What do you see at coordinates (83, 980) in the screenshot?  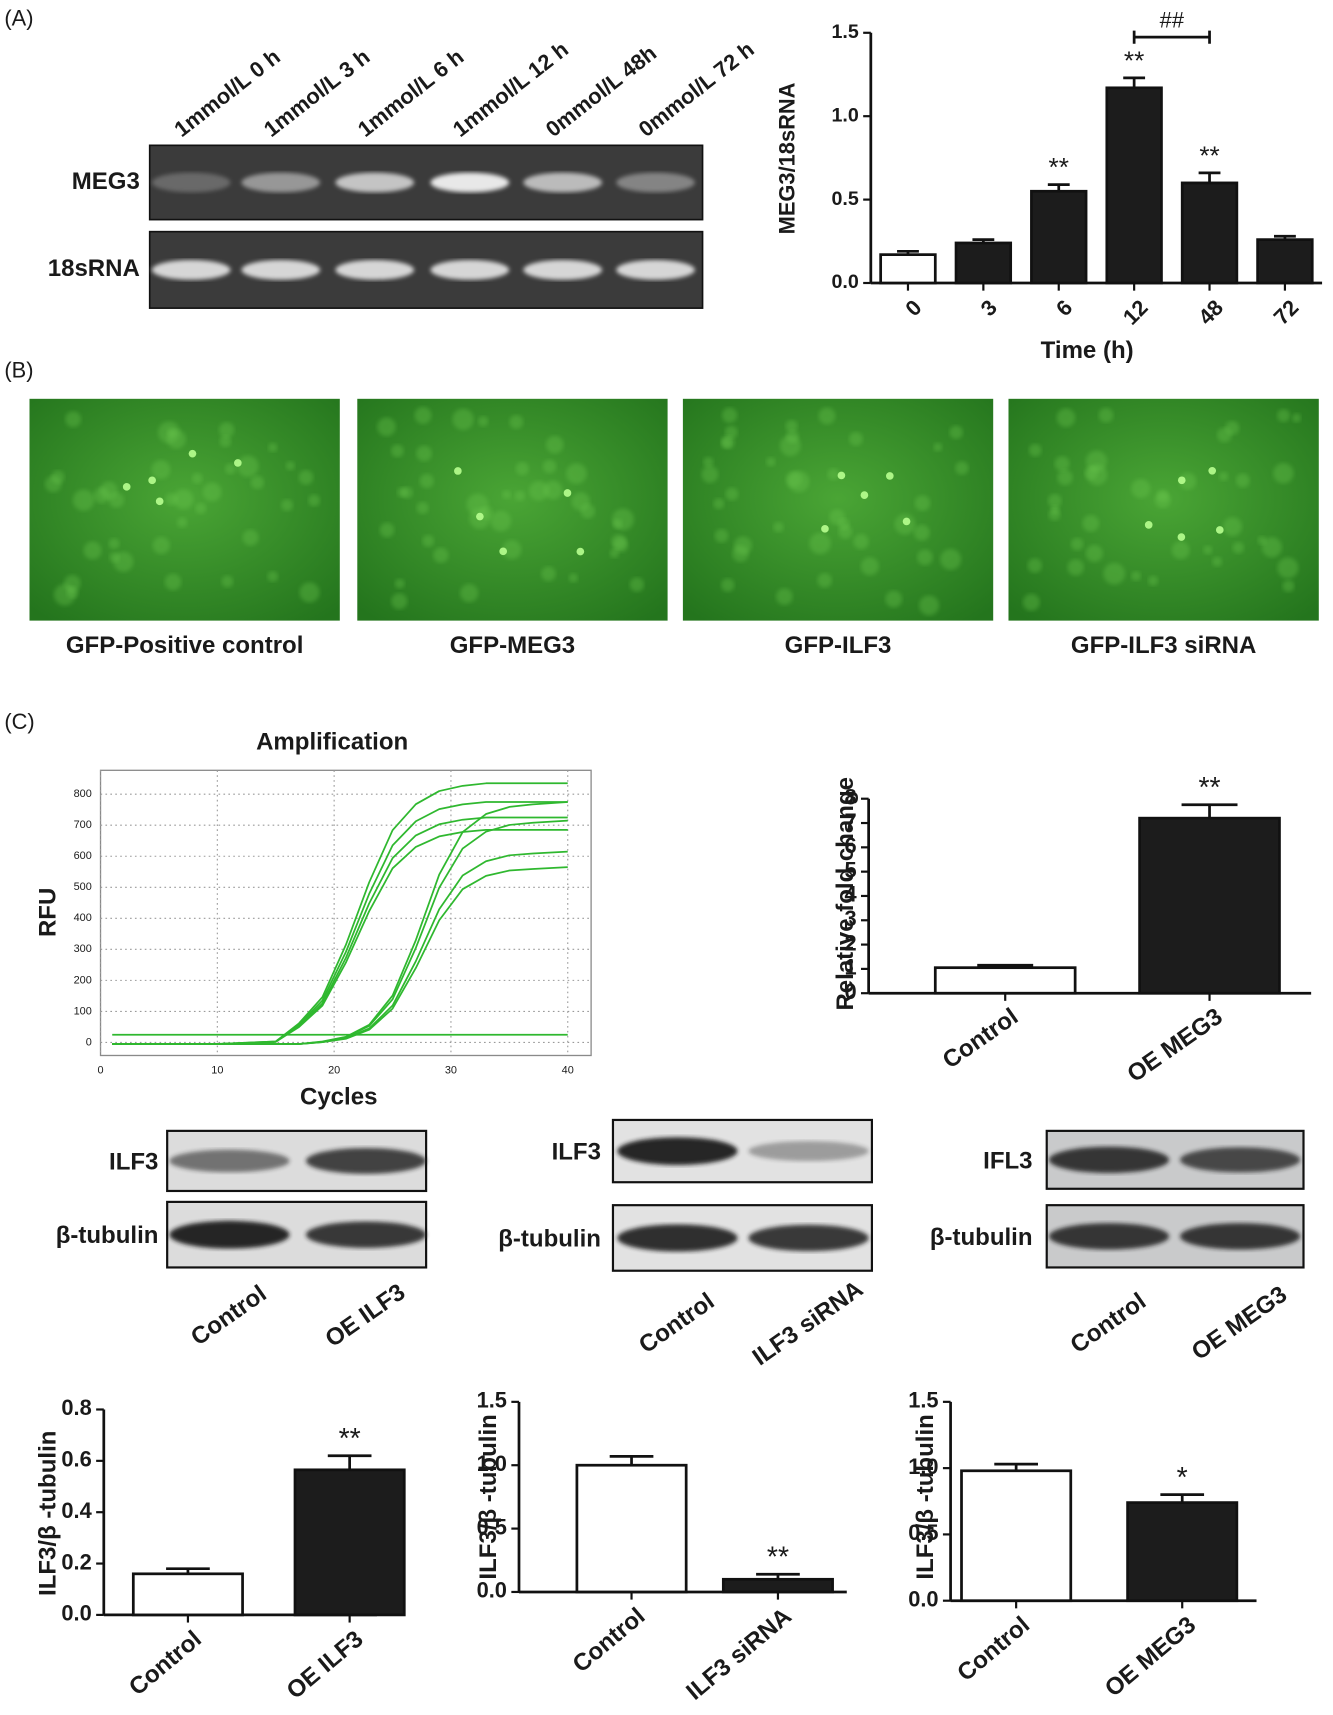 I see `y-tick-label: 200` at bounding box center [83, 980].